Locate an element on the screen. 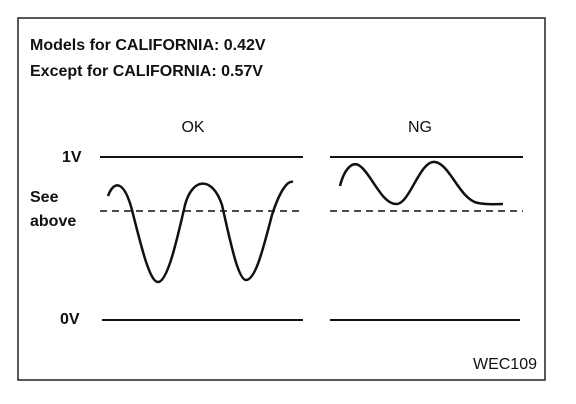 This screenshot has width=576, height=404. level-label: 0V is located at coordinates (70, 319).